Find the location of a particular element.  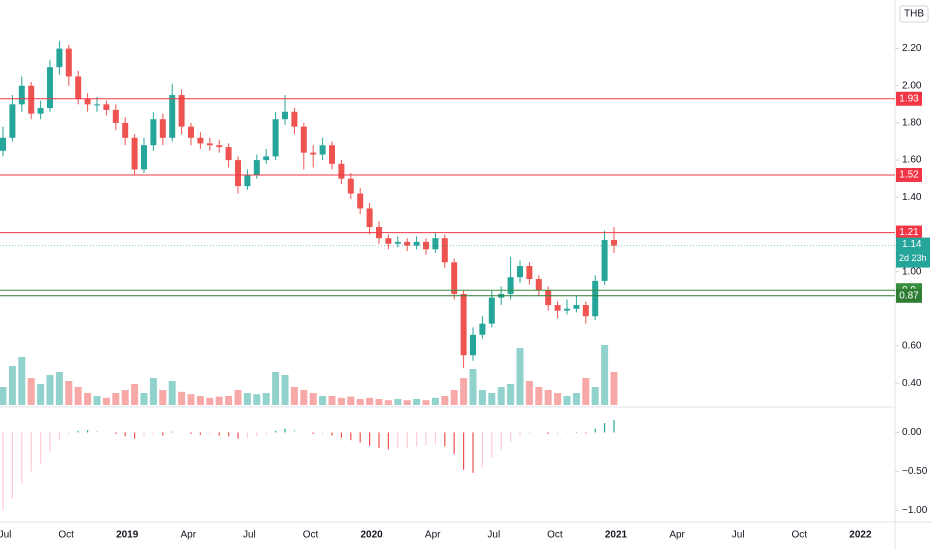

level-label: 0.87 is located at coordinates (909, 295).